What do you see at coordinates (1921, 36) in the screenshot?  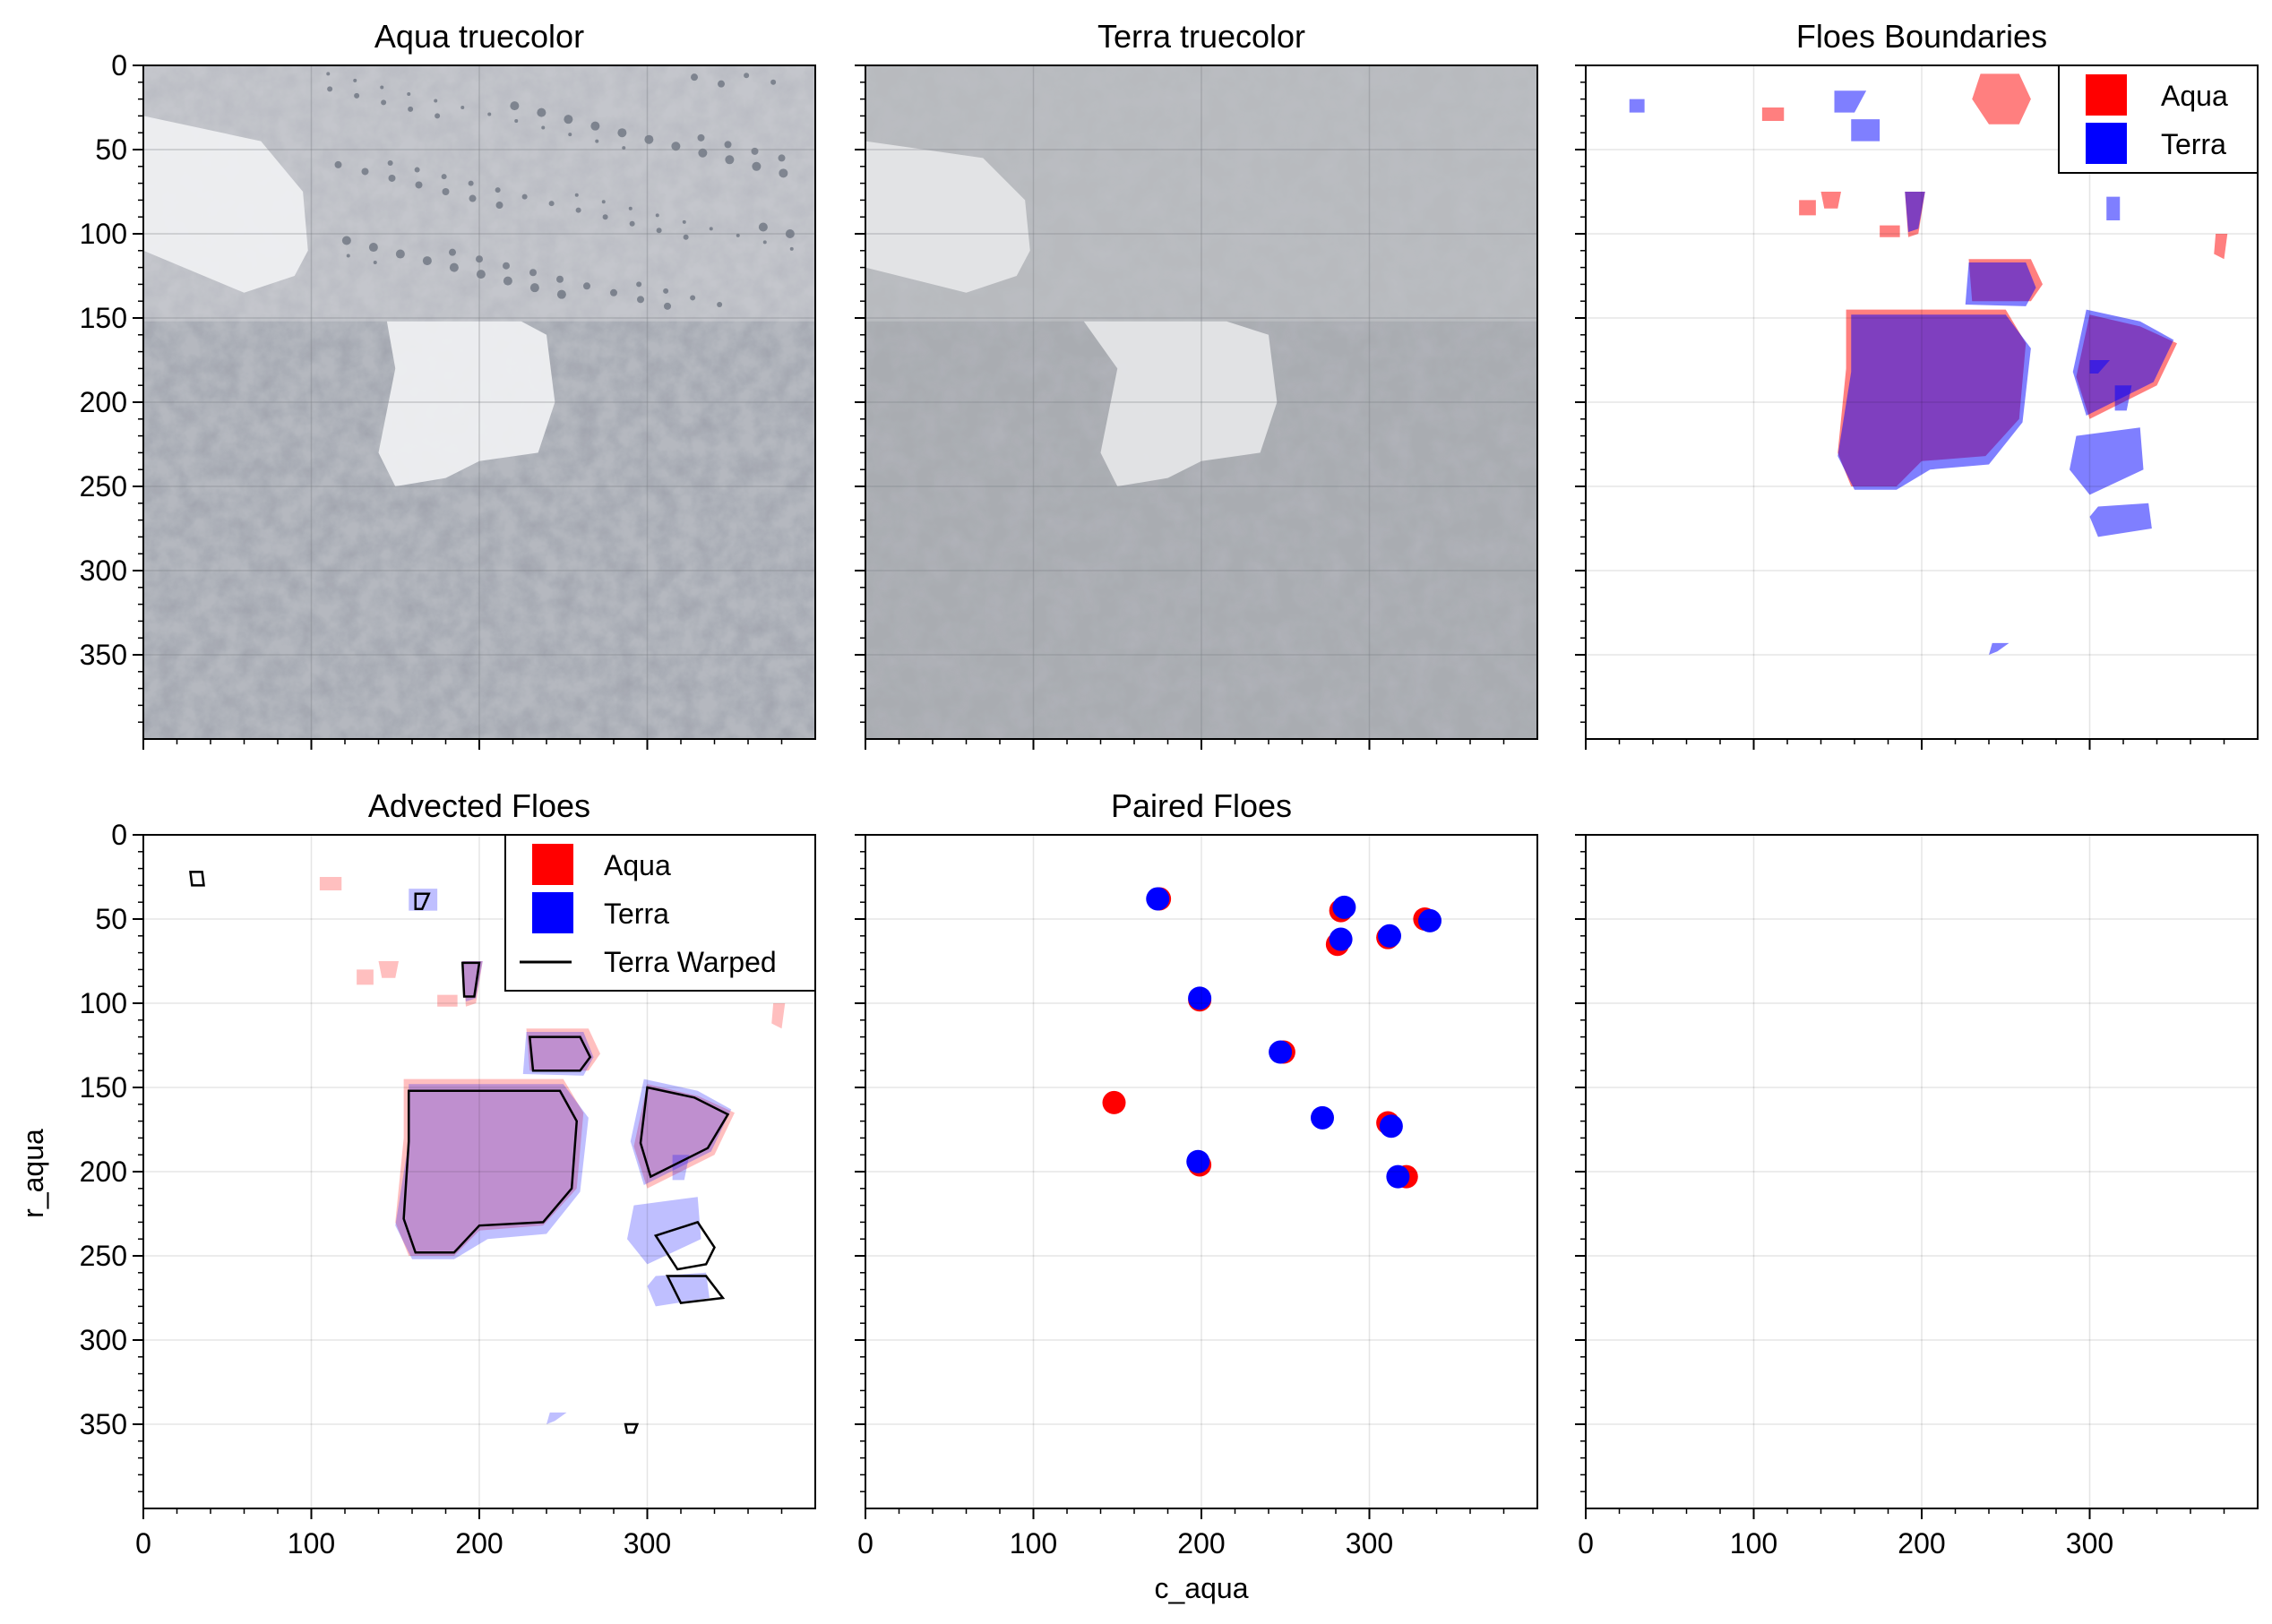 I see `panel-title: Floes Boundaries` at bounding box center [1921, 36].